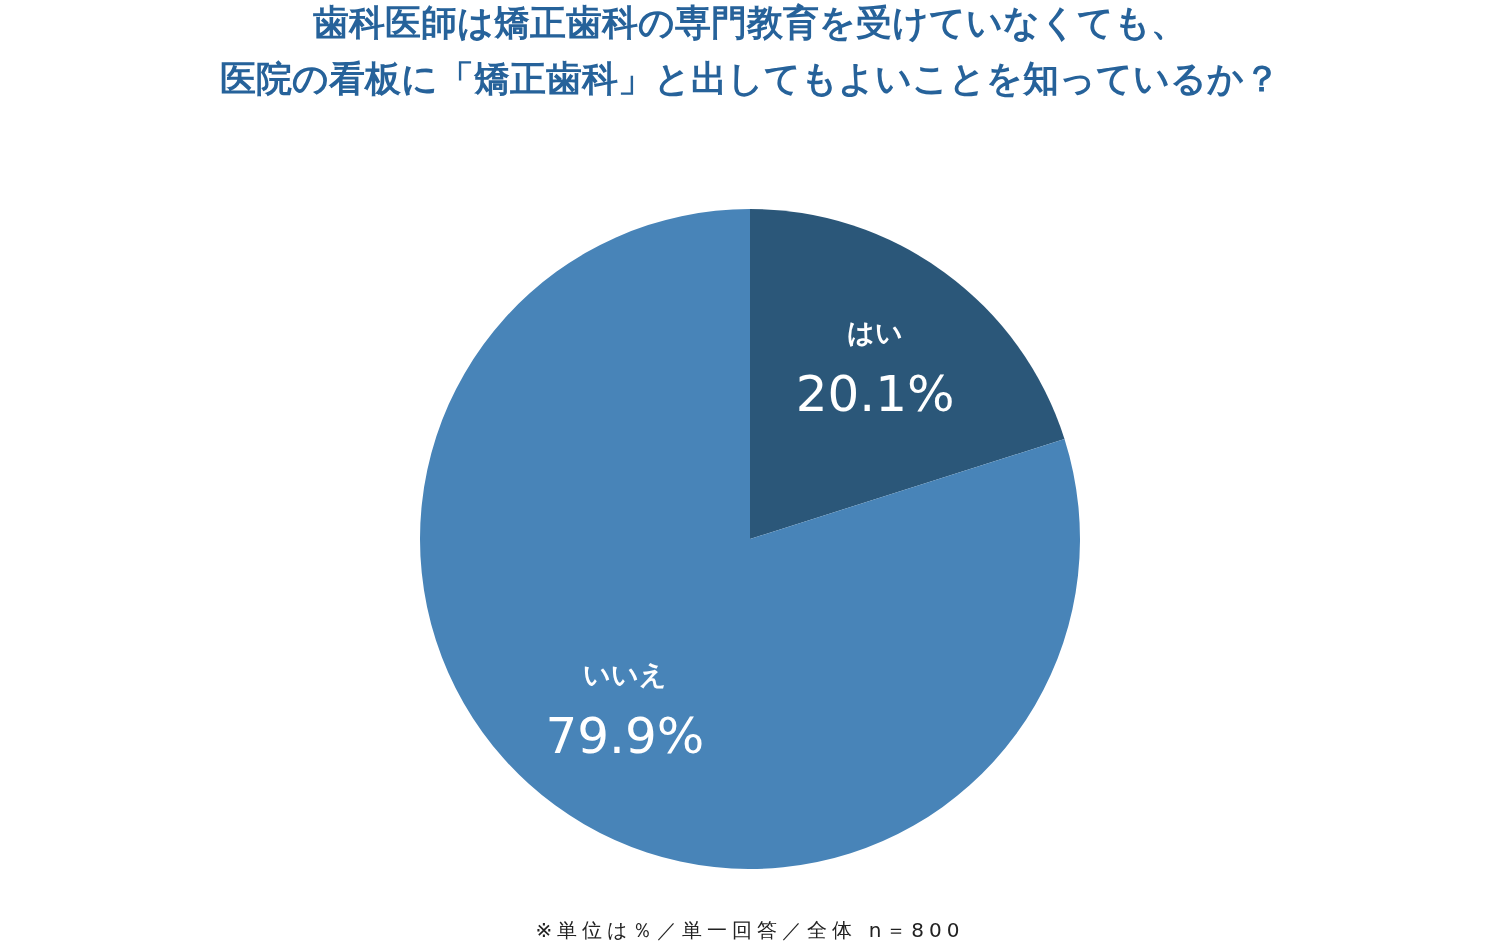 This screenshot has height=943, width=1500. Describe the element at coordinates (750, 930) in the screenshot. I see `text: ※単位は％／単一回答／全体 n＝800` at that location.